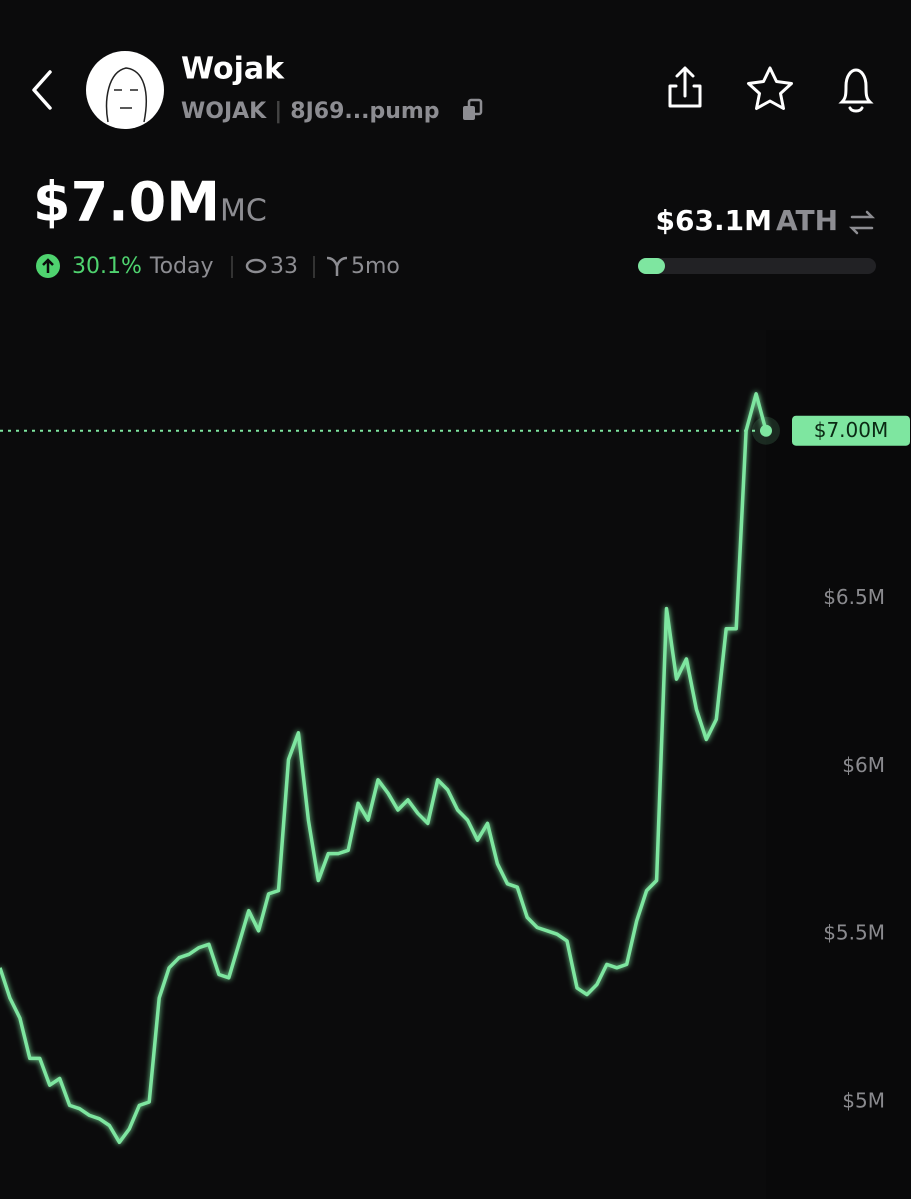  Describe the element at coordinates (256, 266) in the screenshot. I see `eye-icon` at that location.